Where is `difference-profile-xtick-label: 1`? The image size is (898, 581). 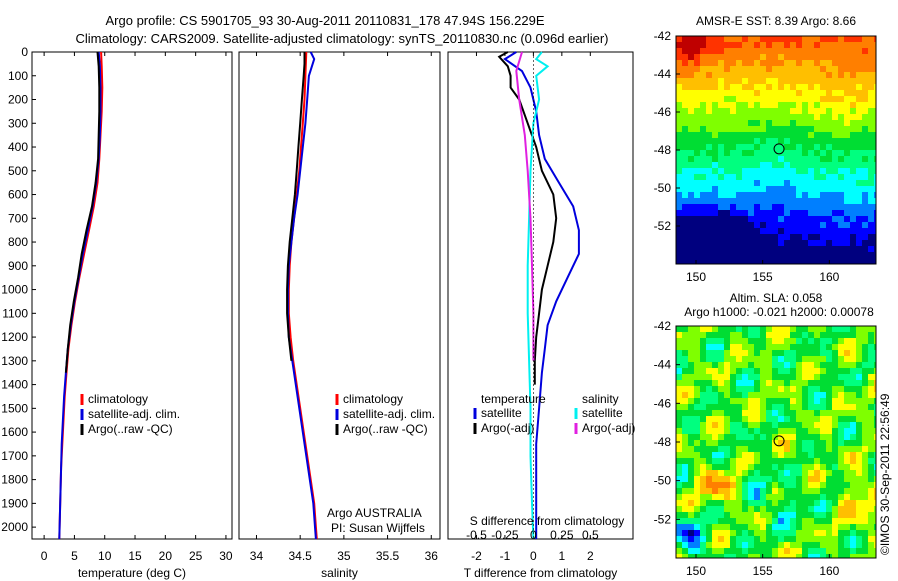
difference-profile-xtick-label: 1 is located at coordinates (562, 556).